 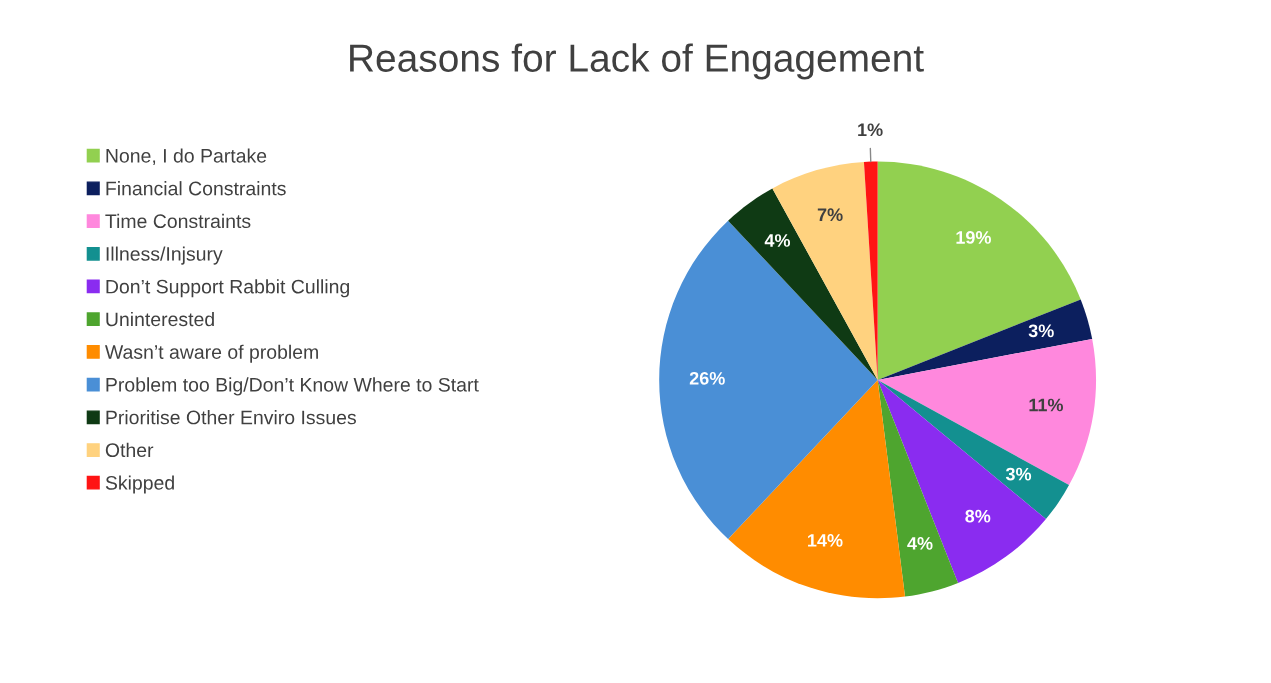 What do you see at coordinates (228, 288) in the screenshot?
I see `legend-label: Don’t Support Rabbit Culling` at bounding box center [228, 288].